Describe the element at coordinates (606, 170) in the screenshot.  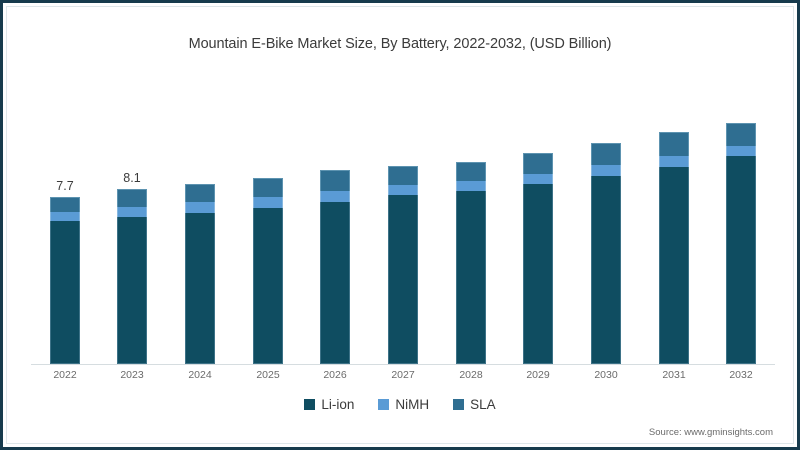
I see `bar-segment-nimh-2030` at that location.